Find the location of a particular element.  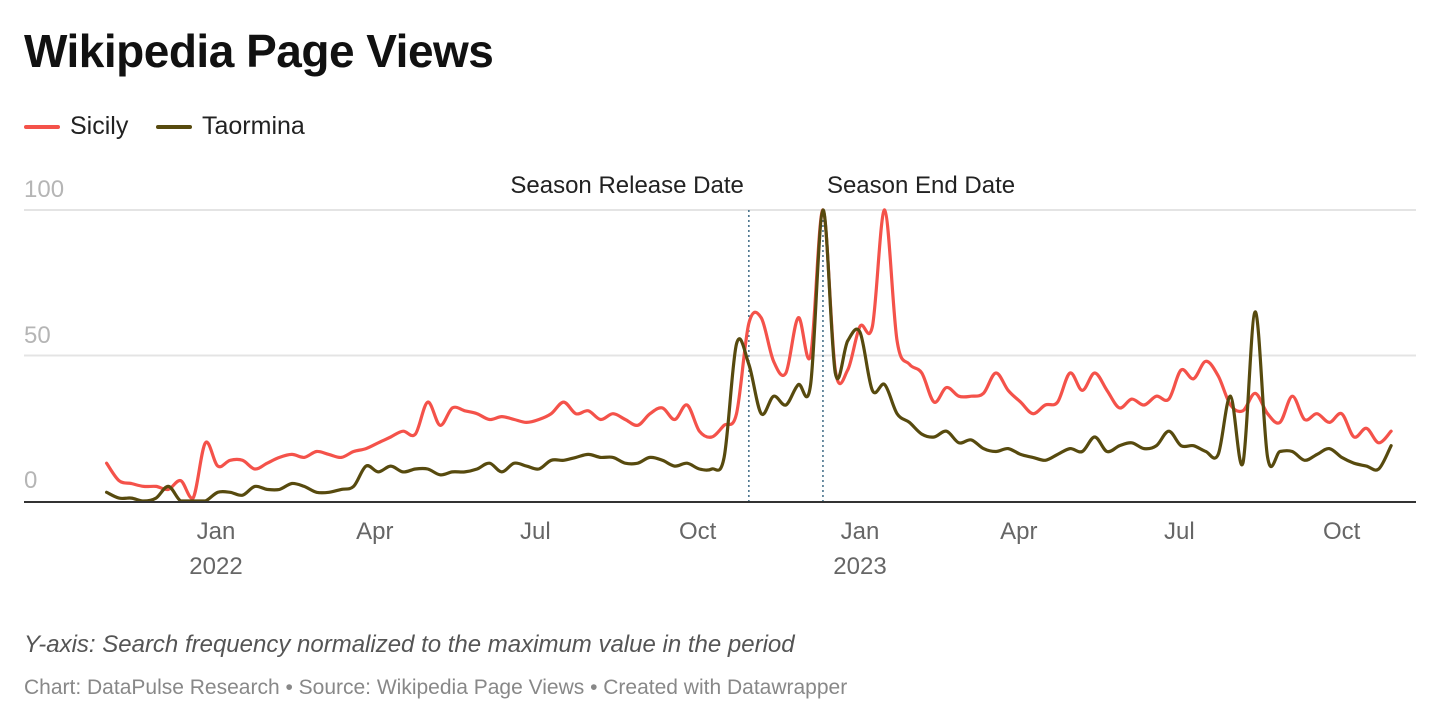

legend-label: Sicily is located at coordinates (99, 126).